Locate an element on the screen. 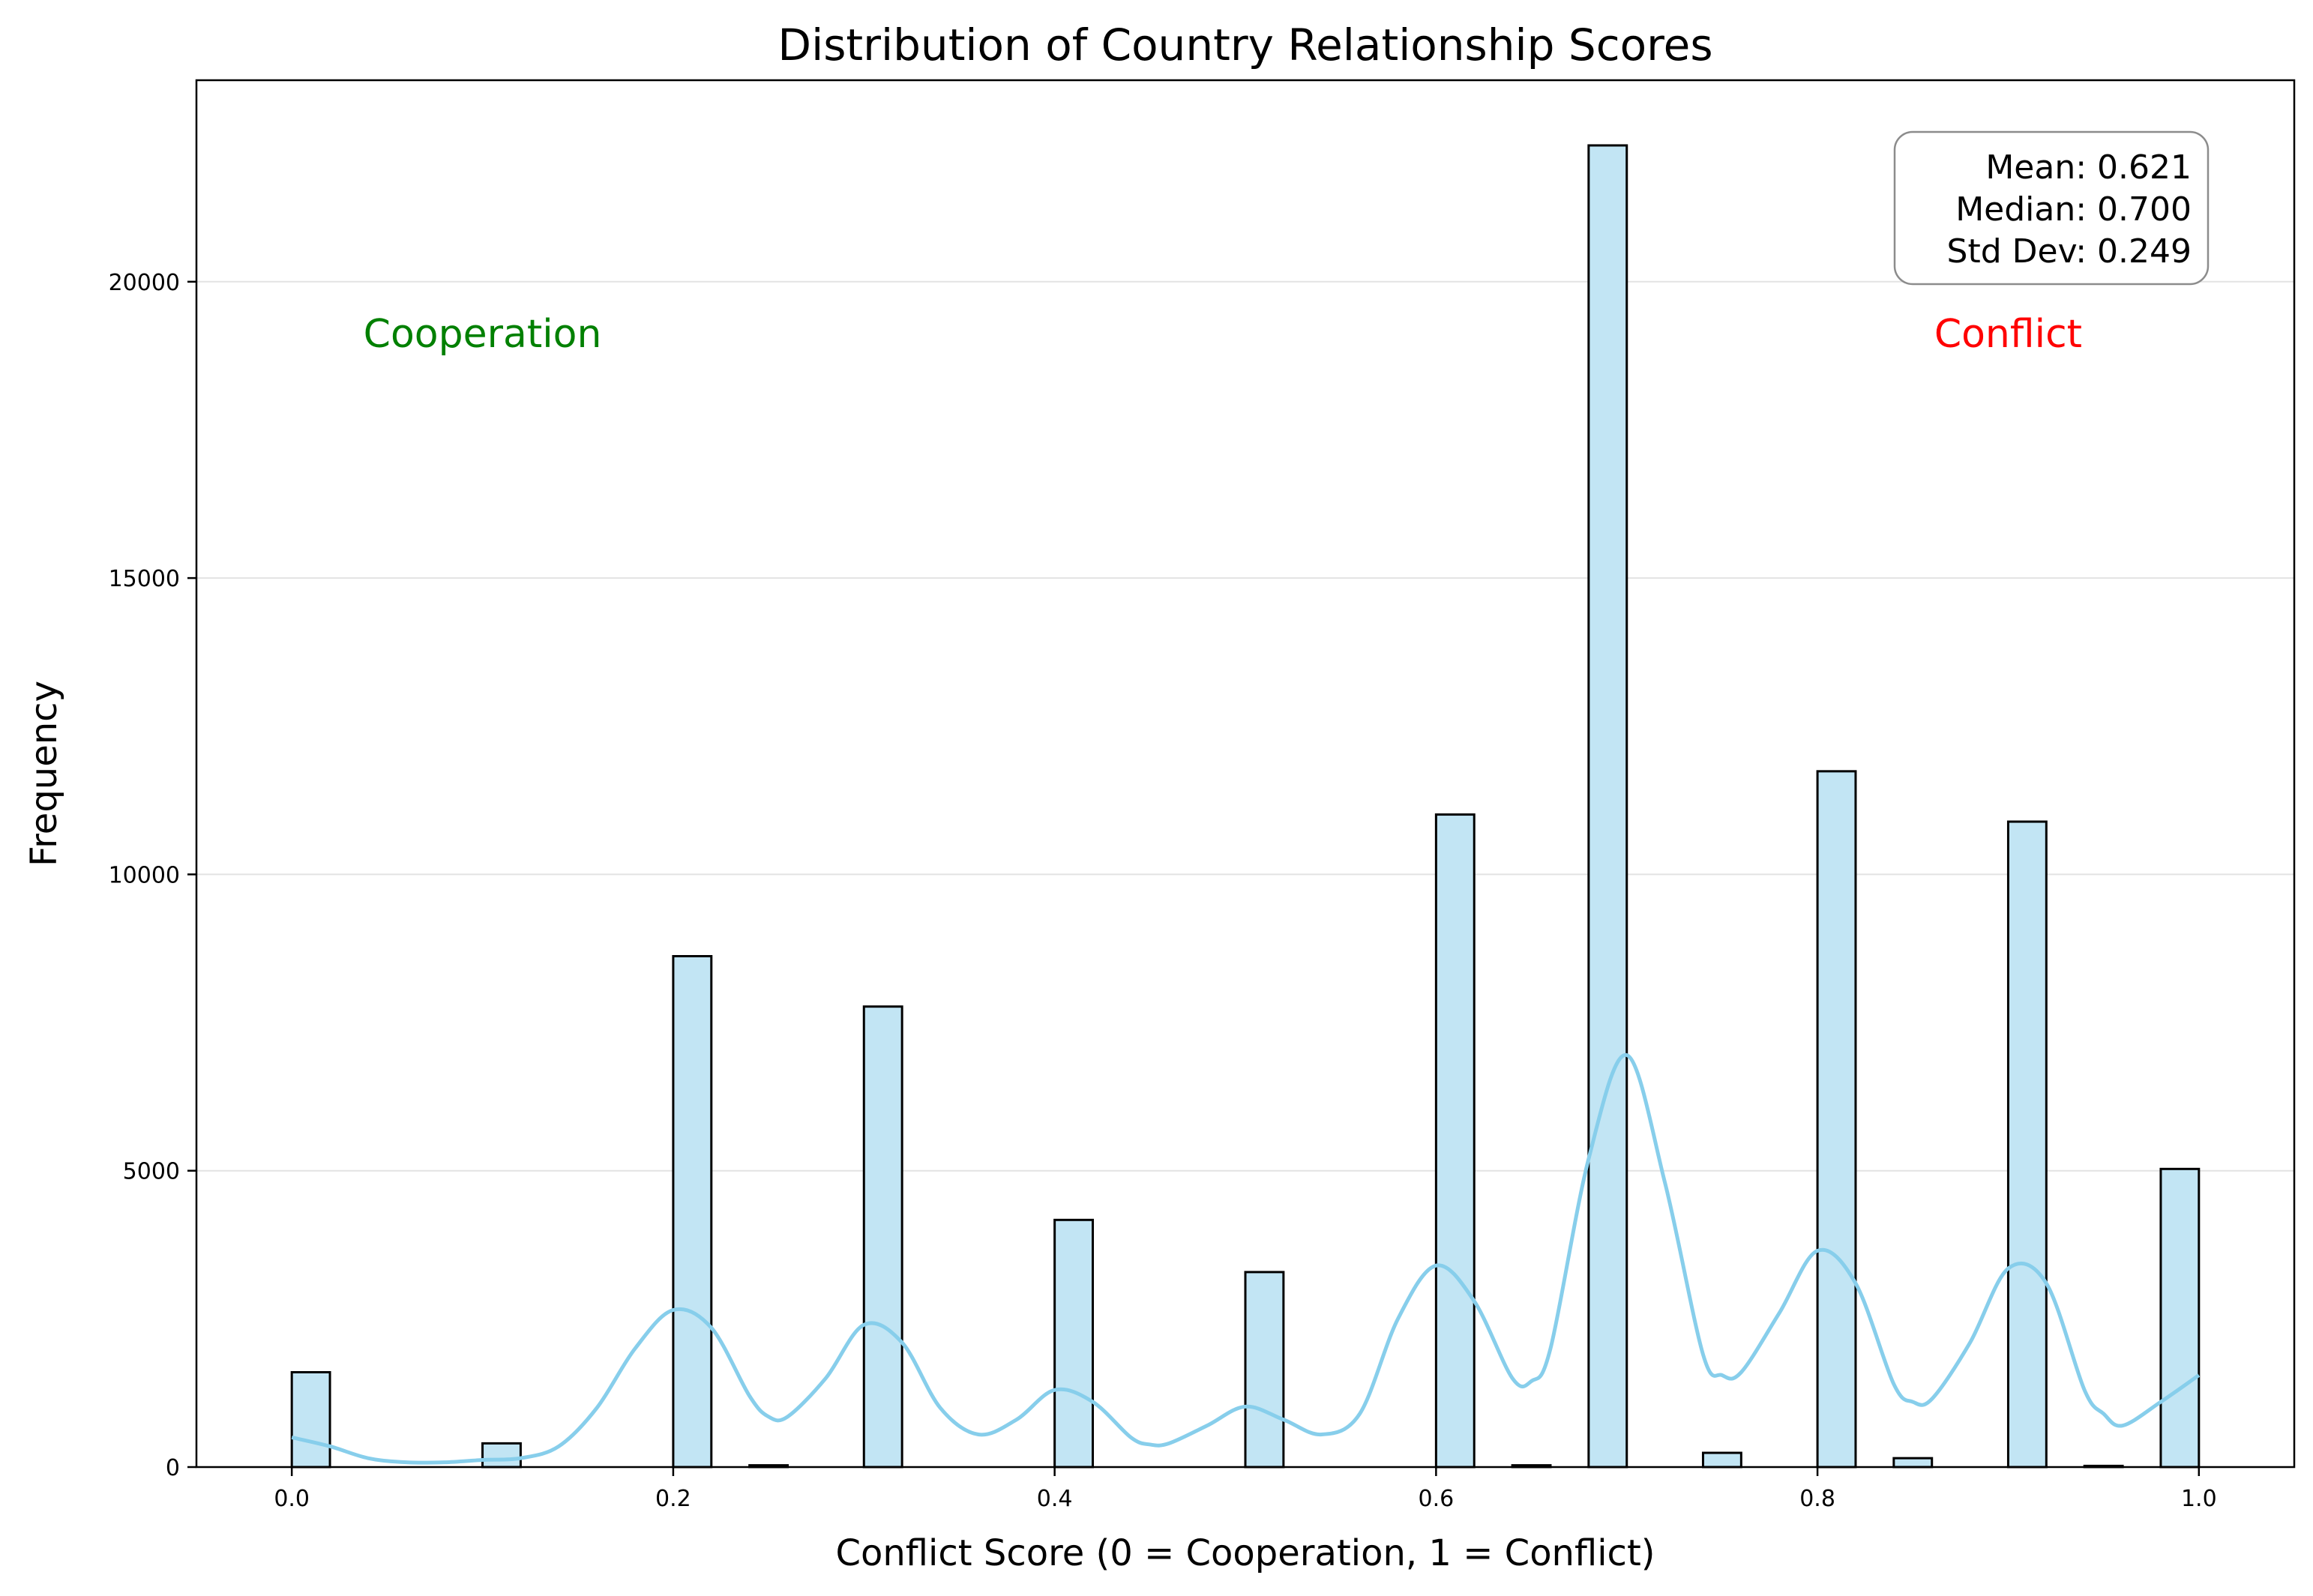 The width and height of the screenshot is (2313, 1596). stats-box-background is located at coordinates (2051, 208).